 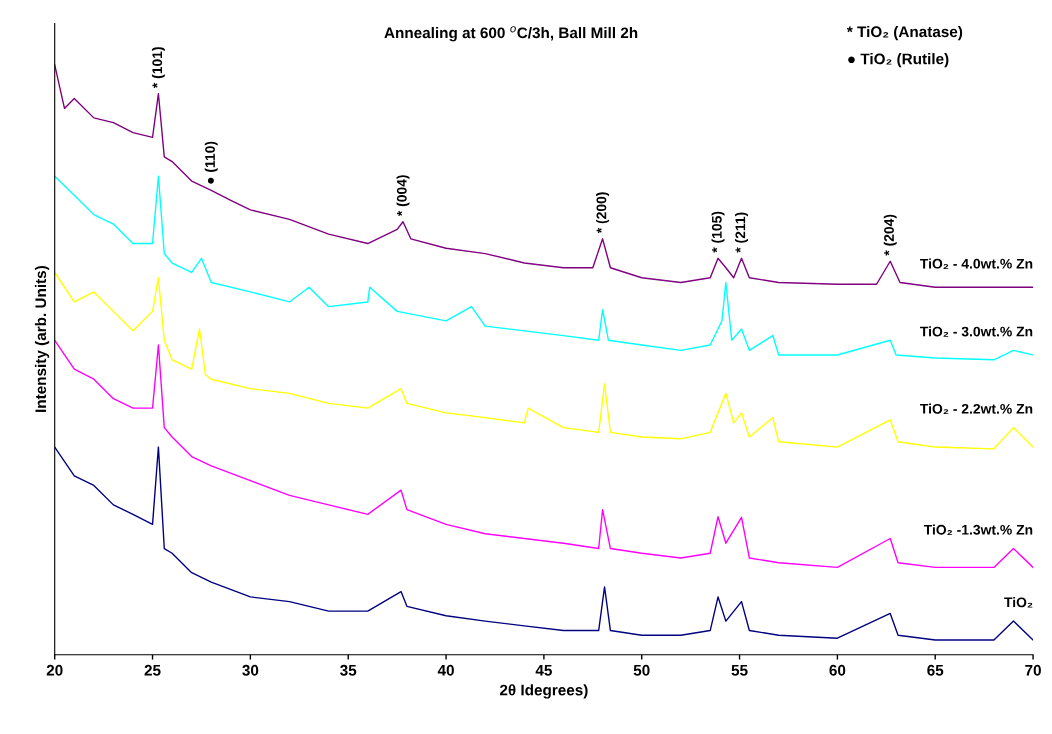 I want to click on series-label: TiO₂ - 2.2wt.% Zn, so click(x=976, y=409).